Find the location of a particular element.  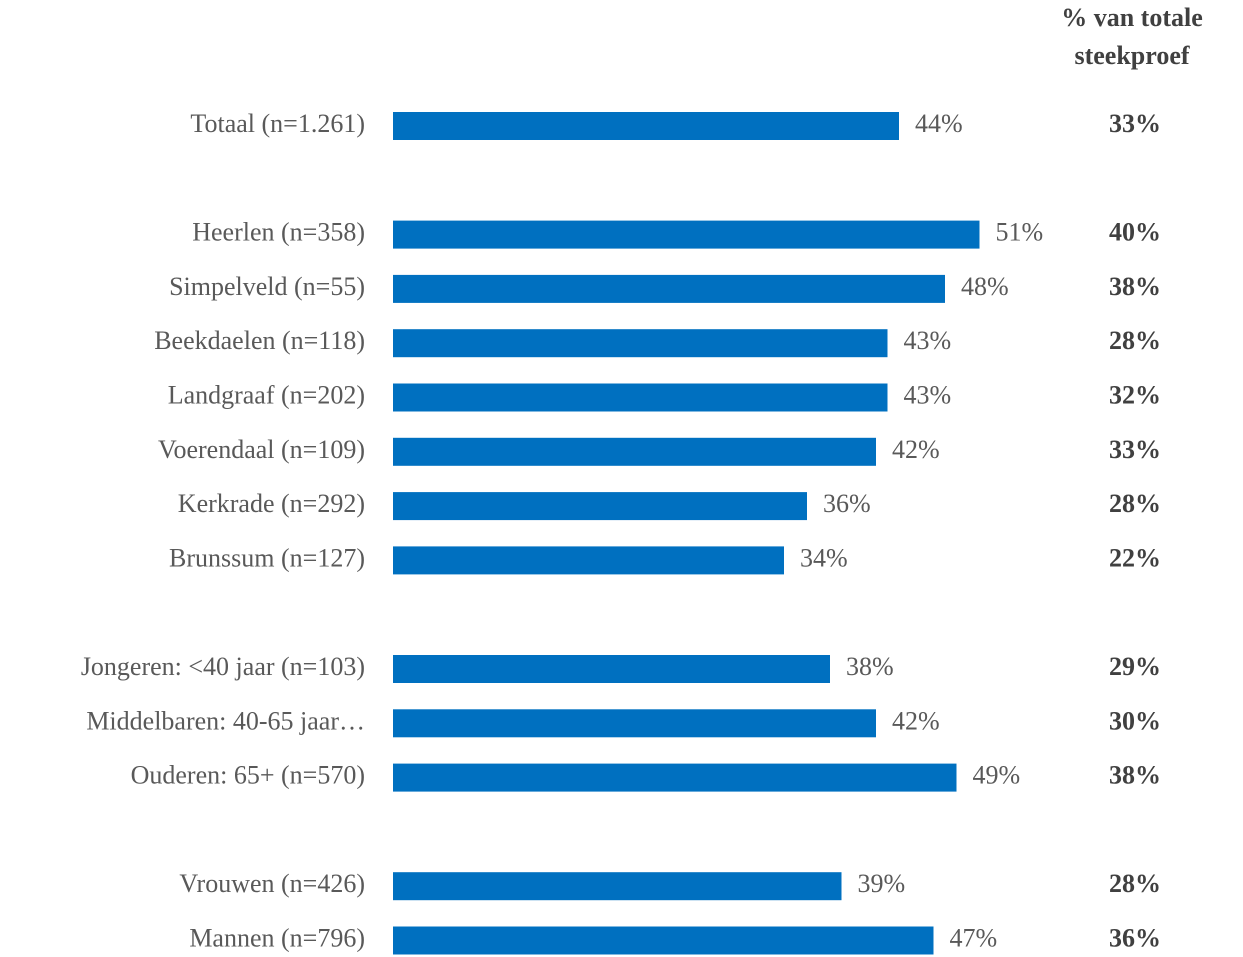

category-label: Simpelveld (n=55) is located at coordinates (267, 286).